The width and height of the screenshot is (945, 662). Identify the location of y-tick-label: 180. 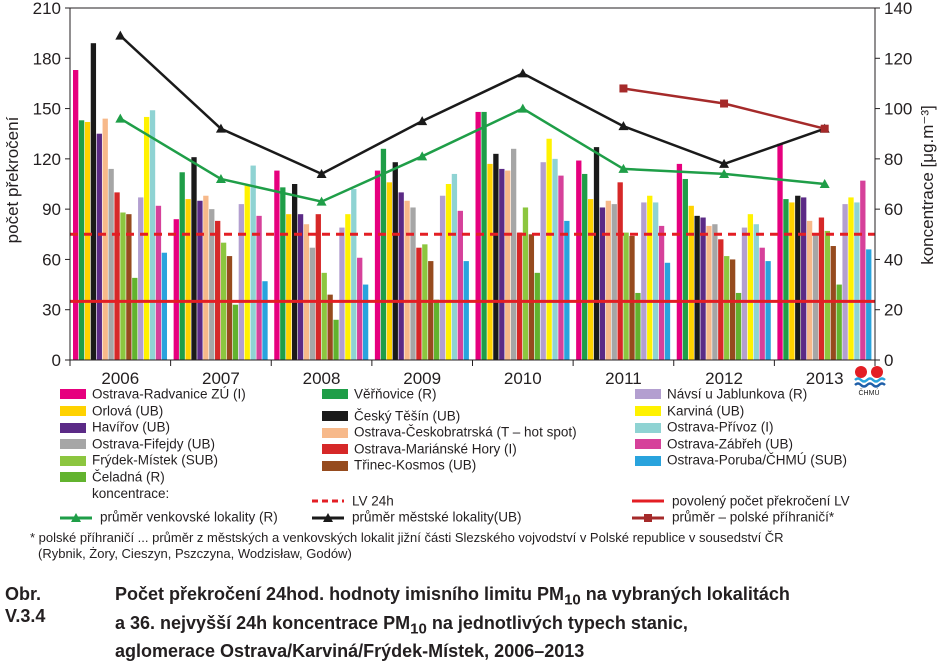
(47, 58).